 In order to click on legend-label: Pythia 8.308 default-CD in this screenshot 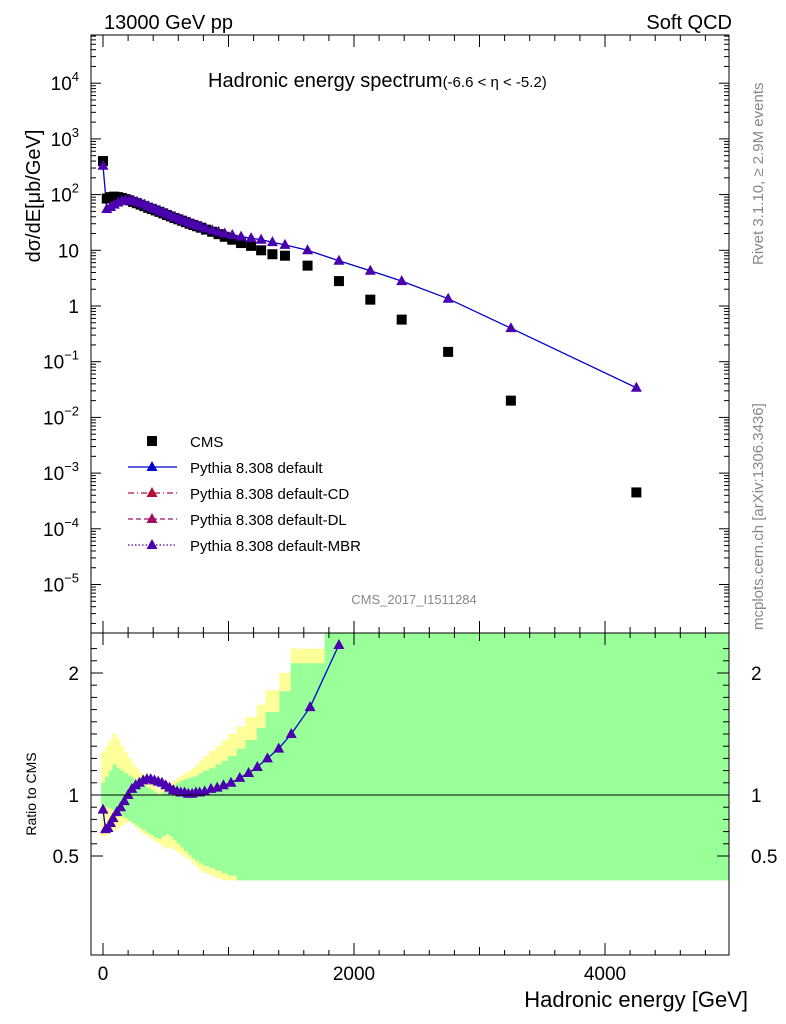, I will do `click(269, 494)`.